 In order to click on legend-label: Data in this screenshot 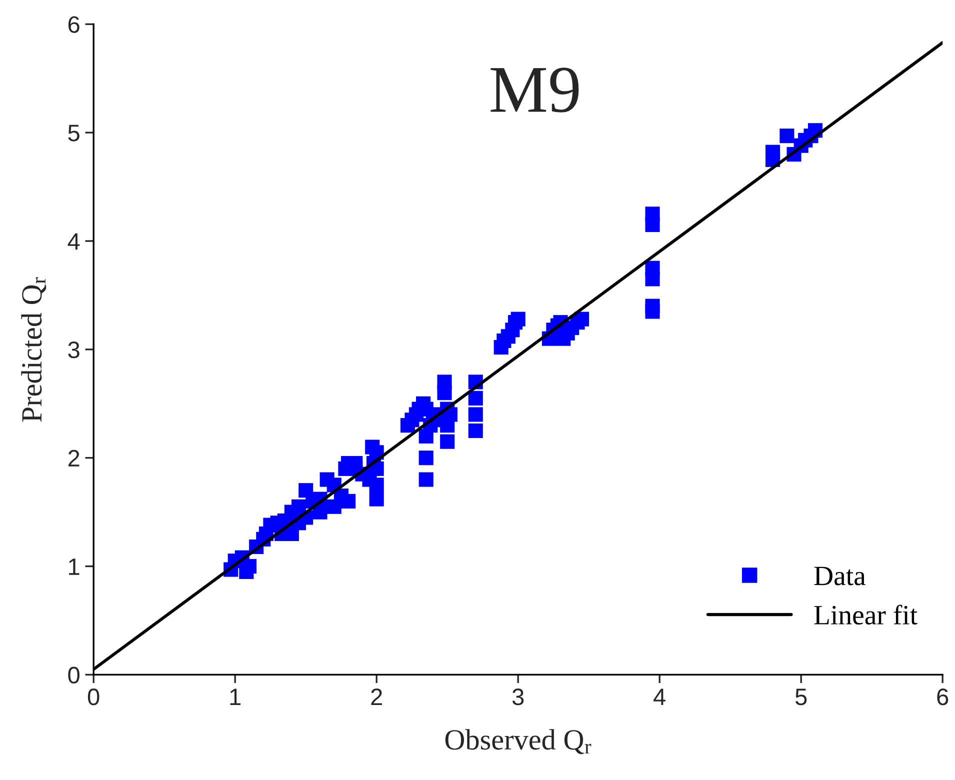, I will do `click(840, 576)`.